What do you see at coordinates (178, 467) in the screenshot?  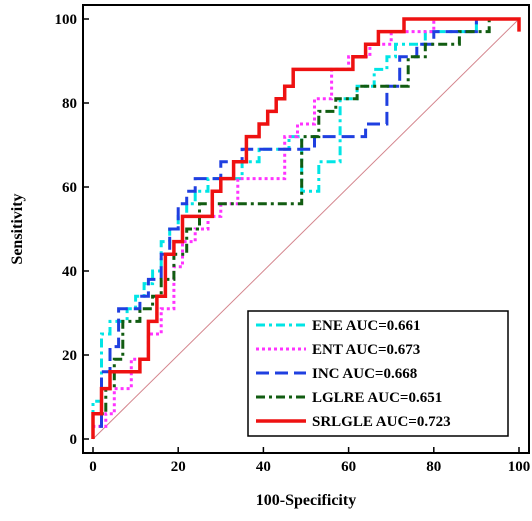 I see `x-tick-label: 20` at bounding box center [178, 467].